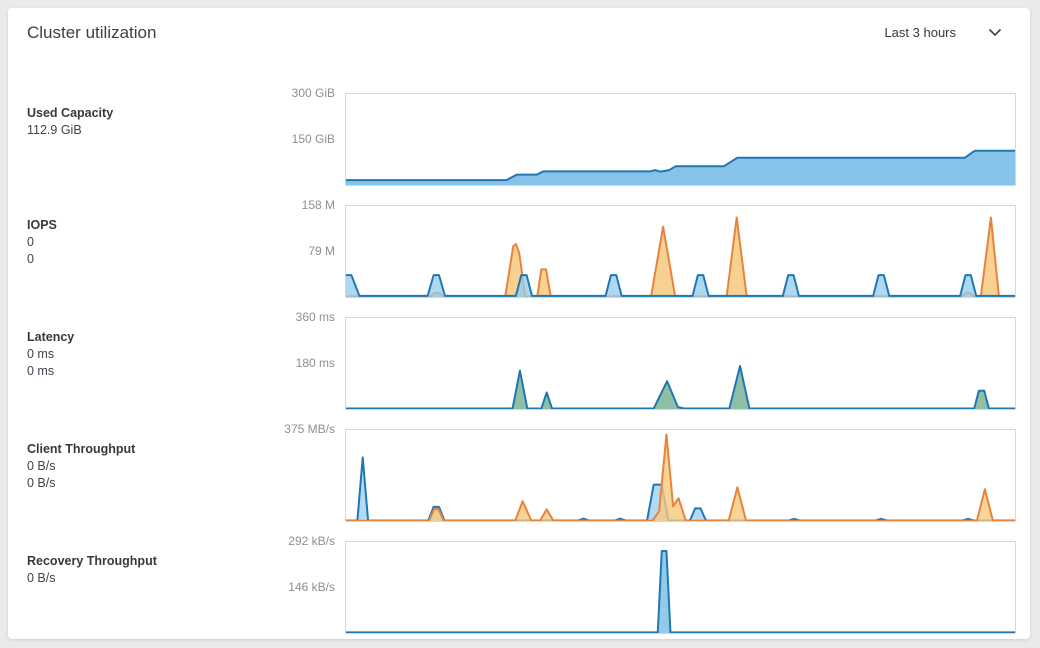 This screenshot has width=1040, height=648. I want to click on y-axis-labels: 360 ms 180 ms, so click(284, 360).